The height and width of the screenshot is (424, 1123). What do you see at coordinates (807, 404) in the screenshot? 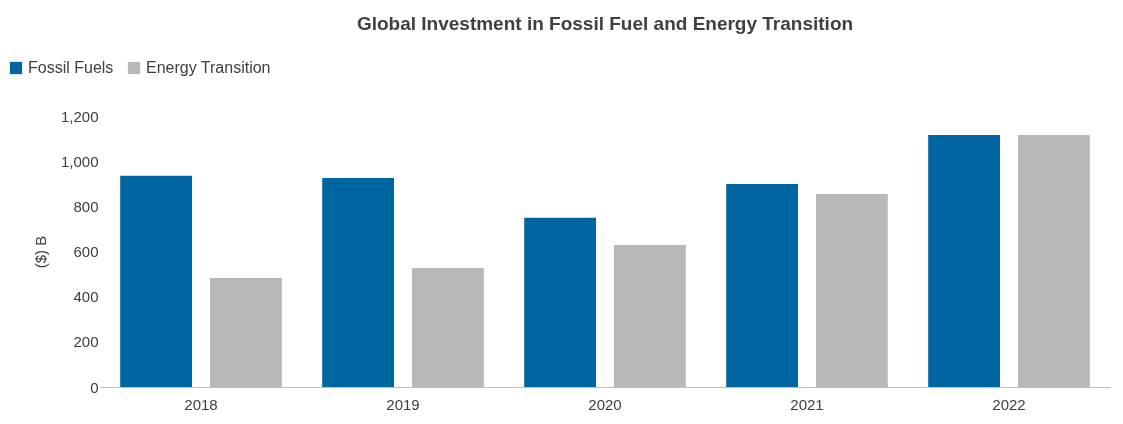
I see `x-tick-label: 2021` at bounding box center [807, 404].